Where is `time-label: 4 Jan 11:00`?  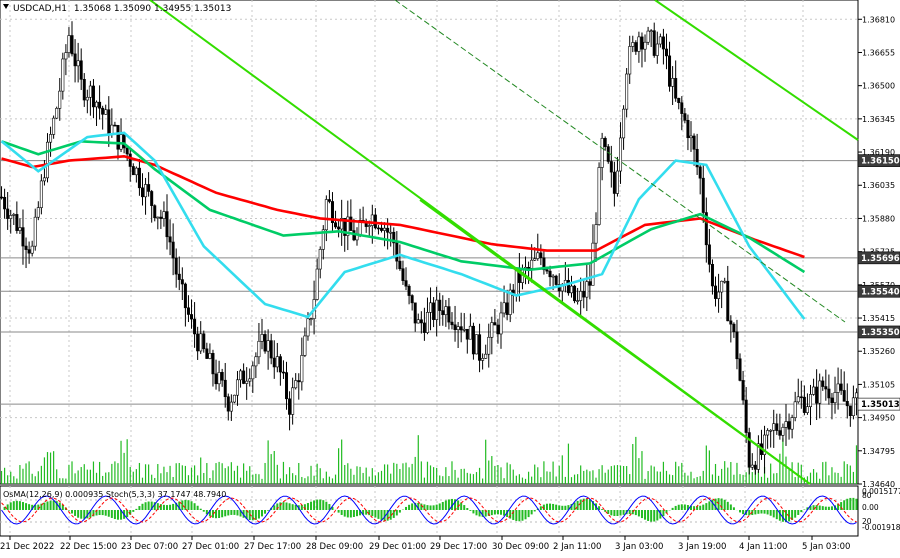
time-label: 4 Jan 11:00 is located at coordinates (763, 547).